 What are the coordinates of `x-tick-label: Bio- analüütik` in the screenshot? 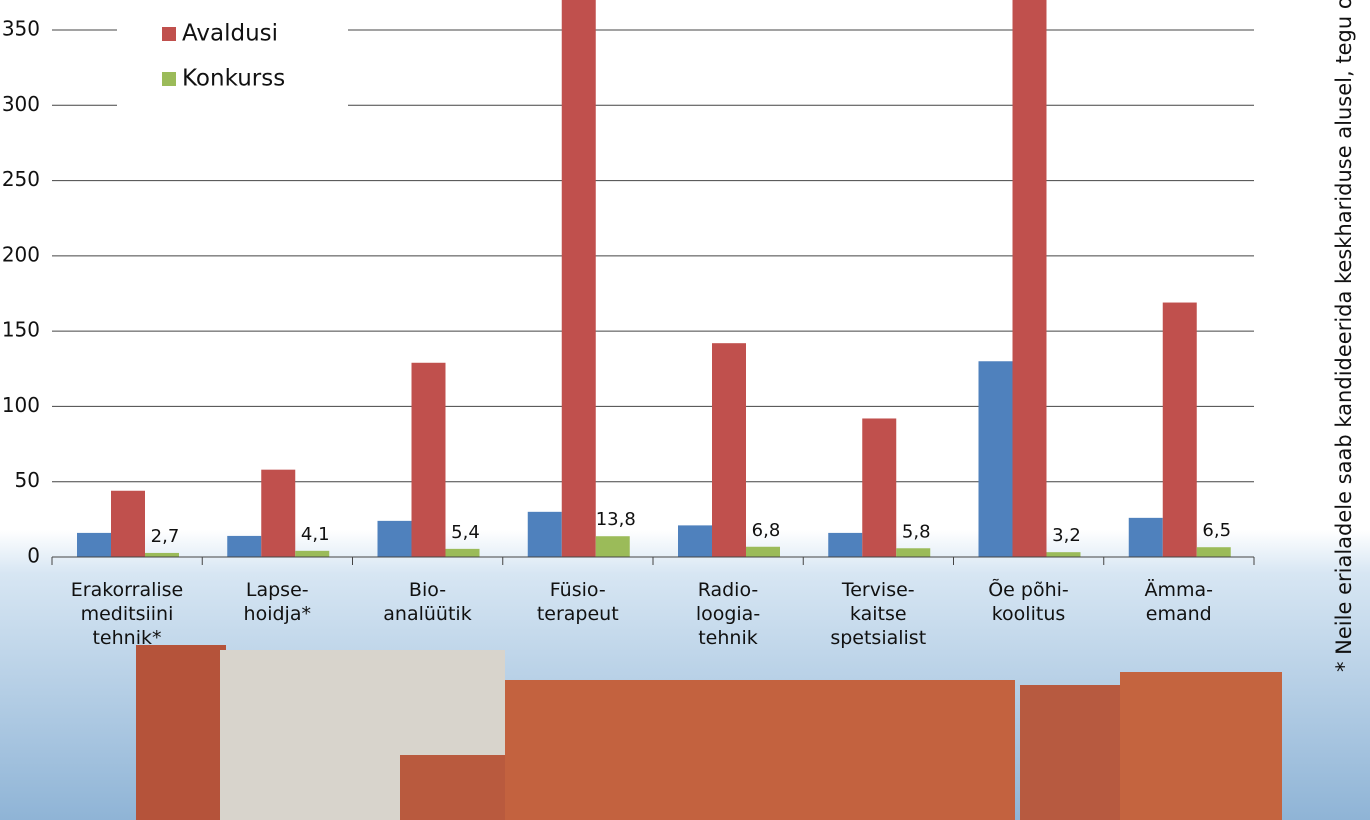 It's located at (427, 602).